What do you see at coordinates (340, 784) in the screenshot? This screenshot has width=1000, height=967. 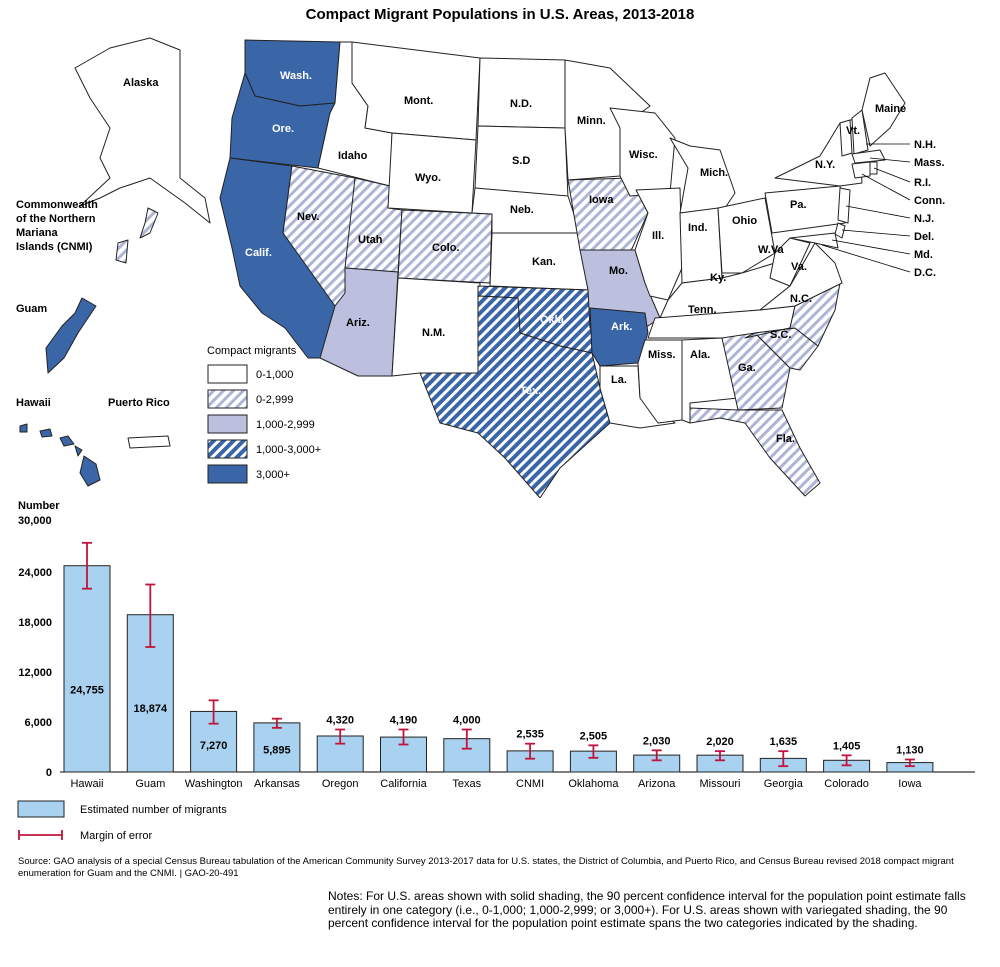 I see `x-tick-label: Oregon` at bounding box center [340, 784].